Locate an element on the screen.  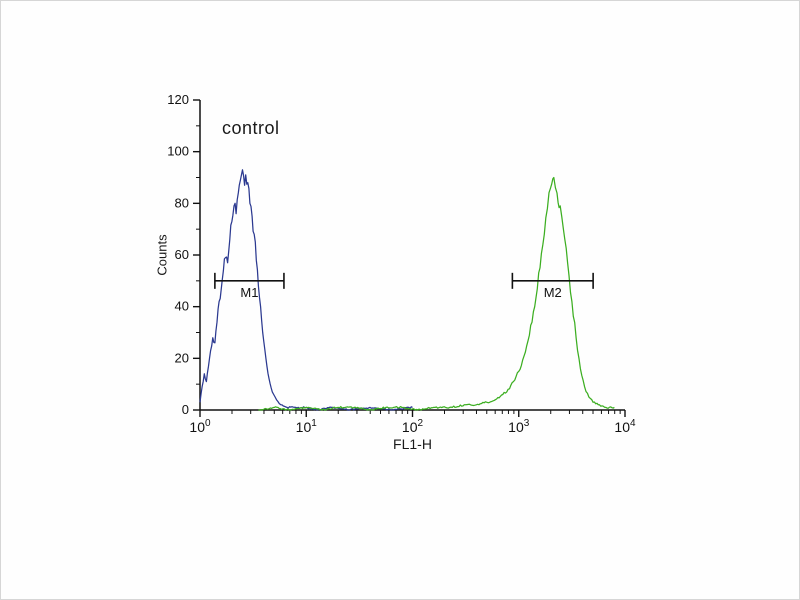
y-axis-ticks: 0 20 40 60 80 100 120 is located at coordinates (183, 254).